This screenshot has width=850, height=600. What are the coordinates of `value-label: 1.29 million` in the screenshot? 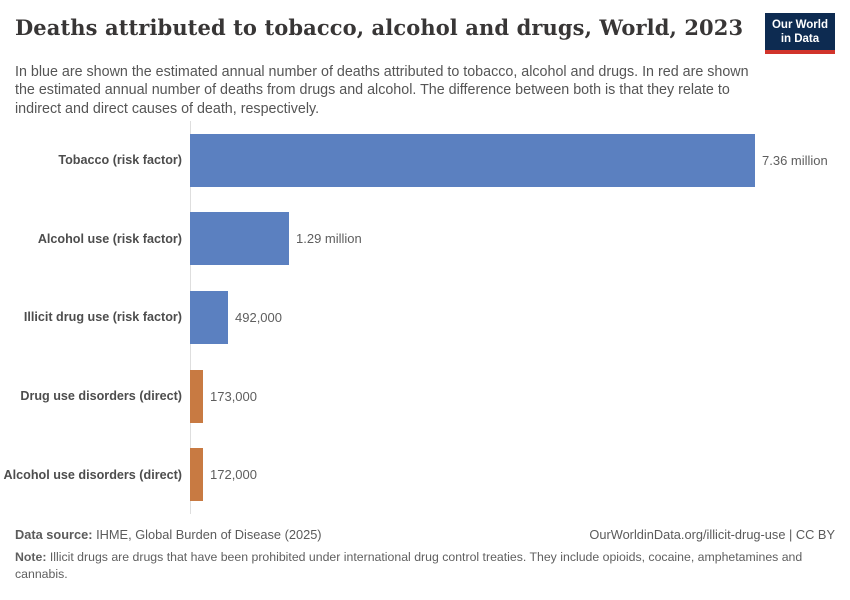 It's located at (329, 239).